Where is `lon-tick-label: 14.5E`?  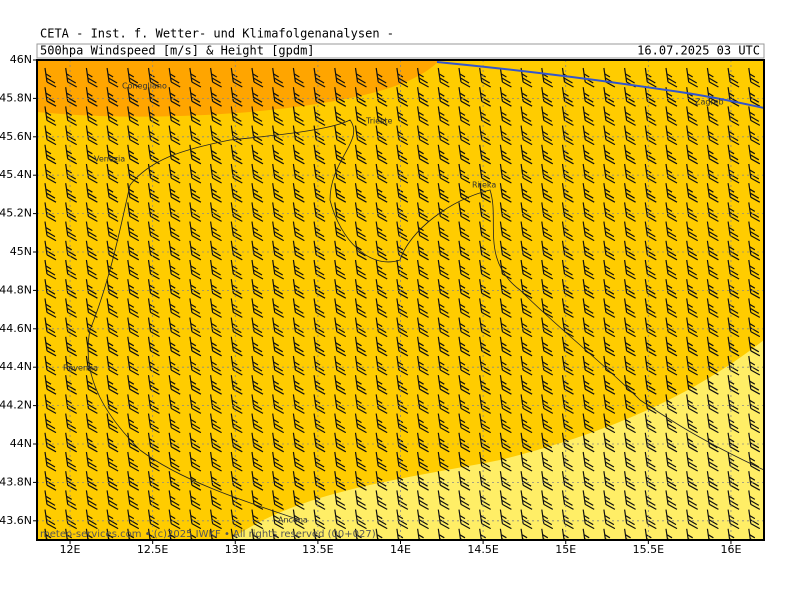
lon-tick-label: 14.5E is located at coordinates (482, 549).